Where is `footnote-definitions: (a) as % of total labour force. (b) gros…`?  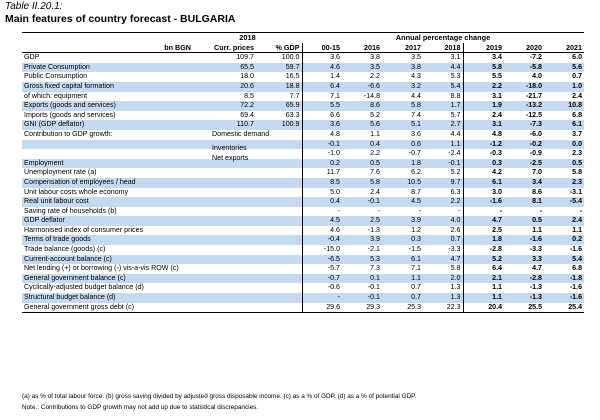 footnote-definitions: (a) as % of total labour force. (b) gros… is located at coordinates (219, 396).